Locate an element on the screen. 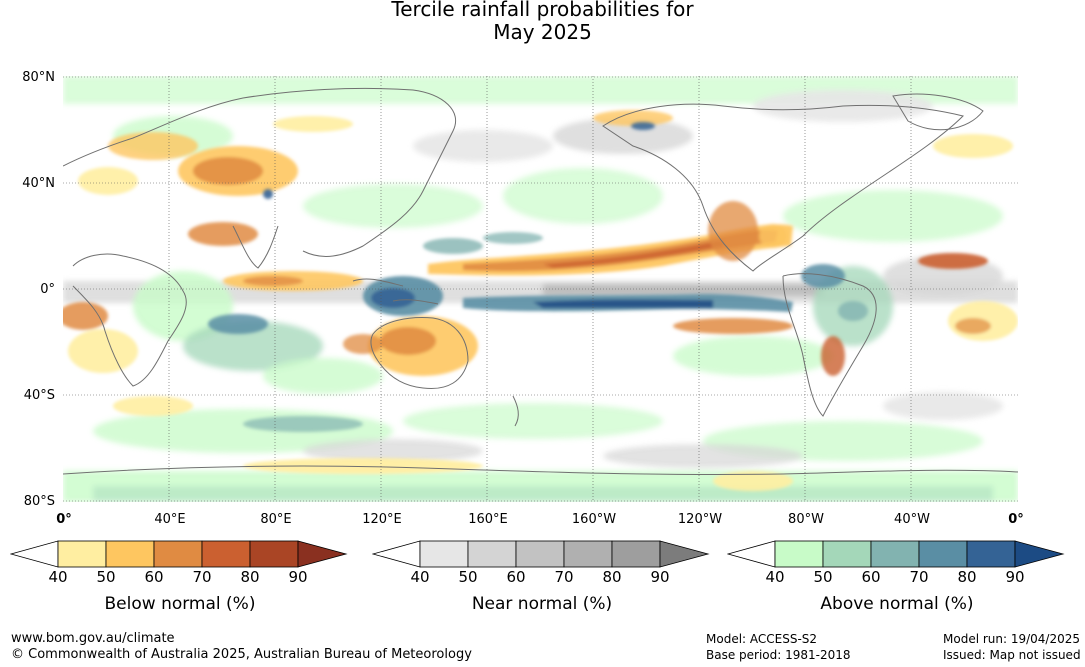 Image resolution: width=1085 pixels, height=667 pixels. lon-label-80w: 80°W is located at coordinates (806, 519).